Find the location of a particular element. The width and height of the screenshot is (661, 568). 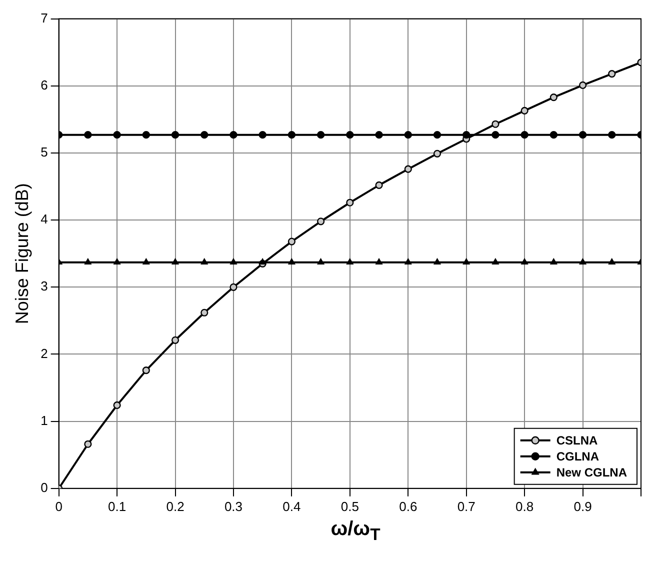

y-tick-label: 1 is located at coordinates (44, 420).